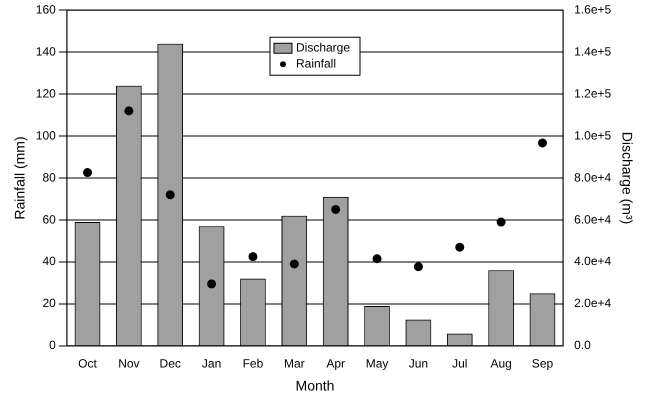 The image size is (647, 403). Describe the element at coordinates (593, 219) in the screenshot. I see `y2-tick-label: 6.0e+4` at that location.